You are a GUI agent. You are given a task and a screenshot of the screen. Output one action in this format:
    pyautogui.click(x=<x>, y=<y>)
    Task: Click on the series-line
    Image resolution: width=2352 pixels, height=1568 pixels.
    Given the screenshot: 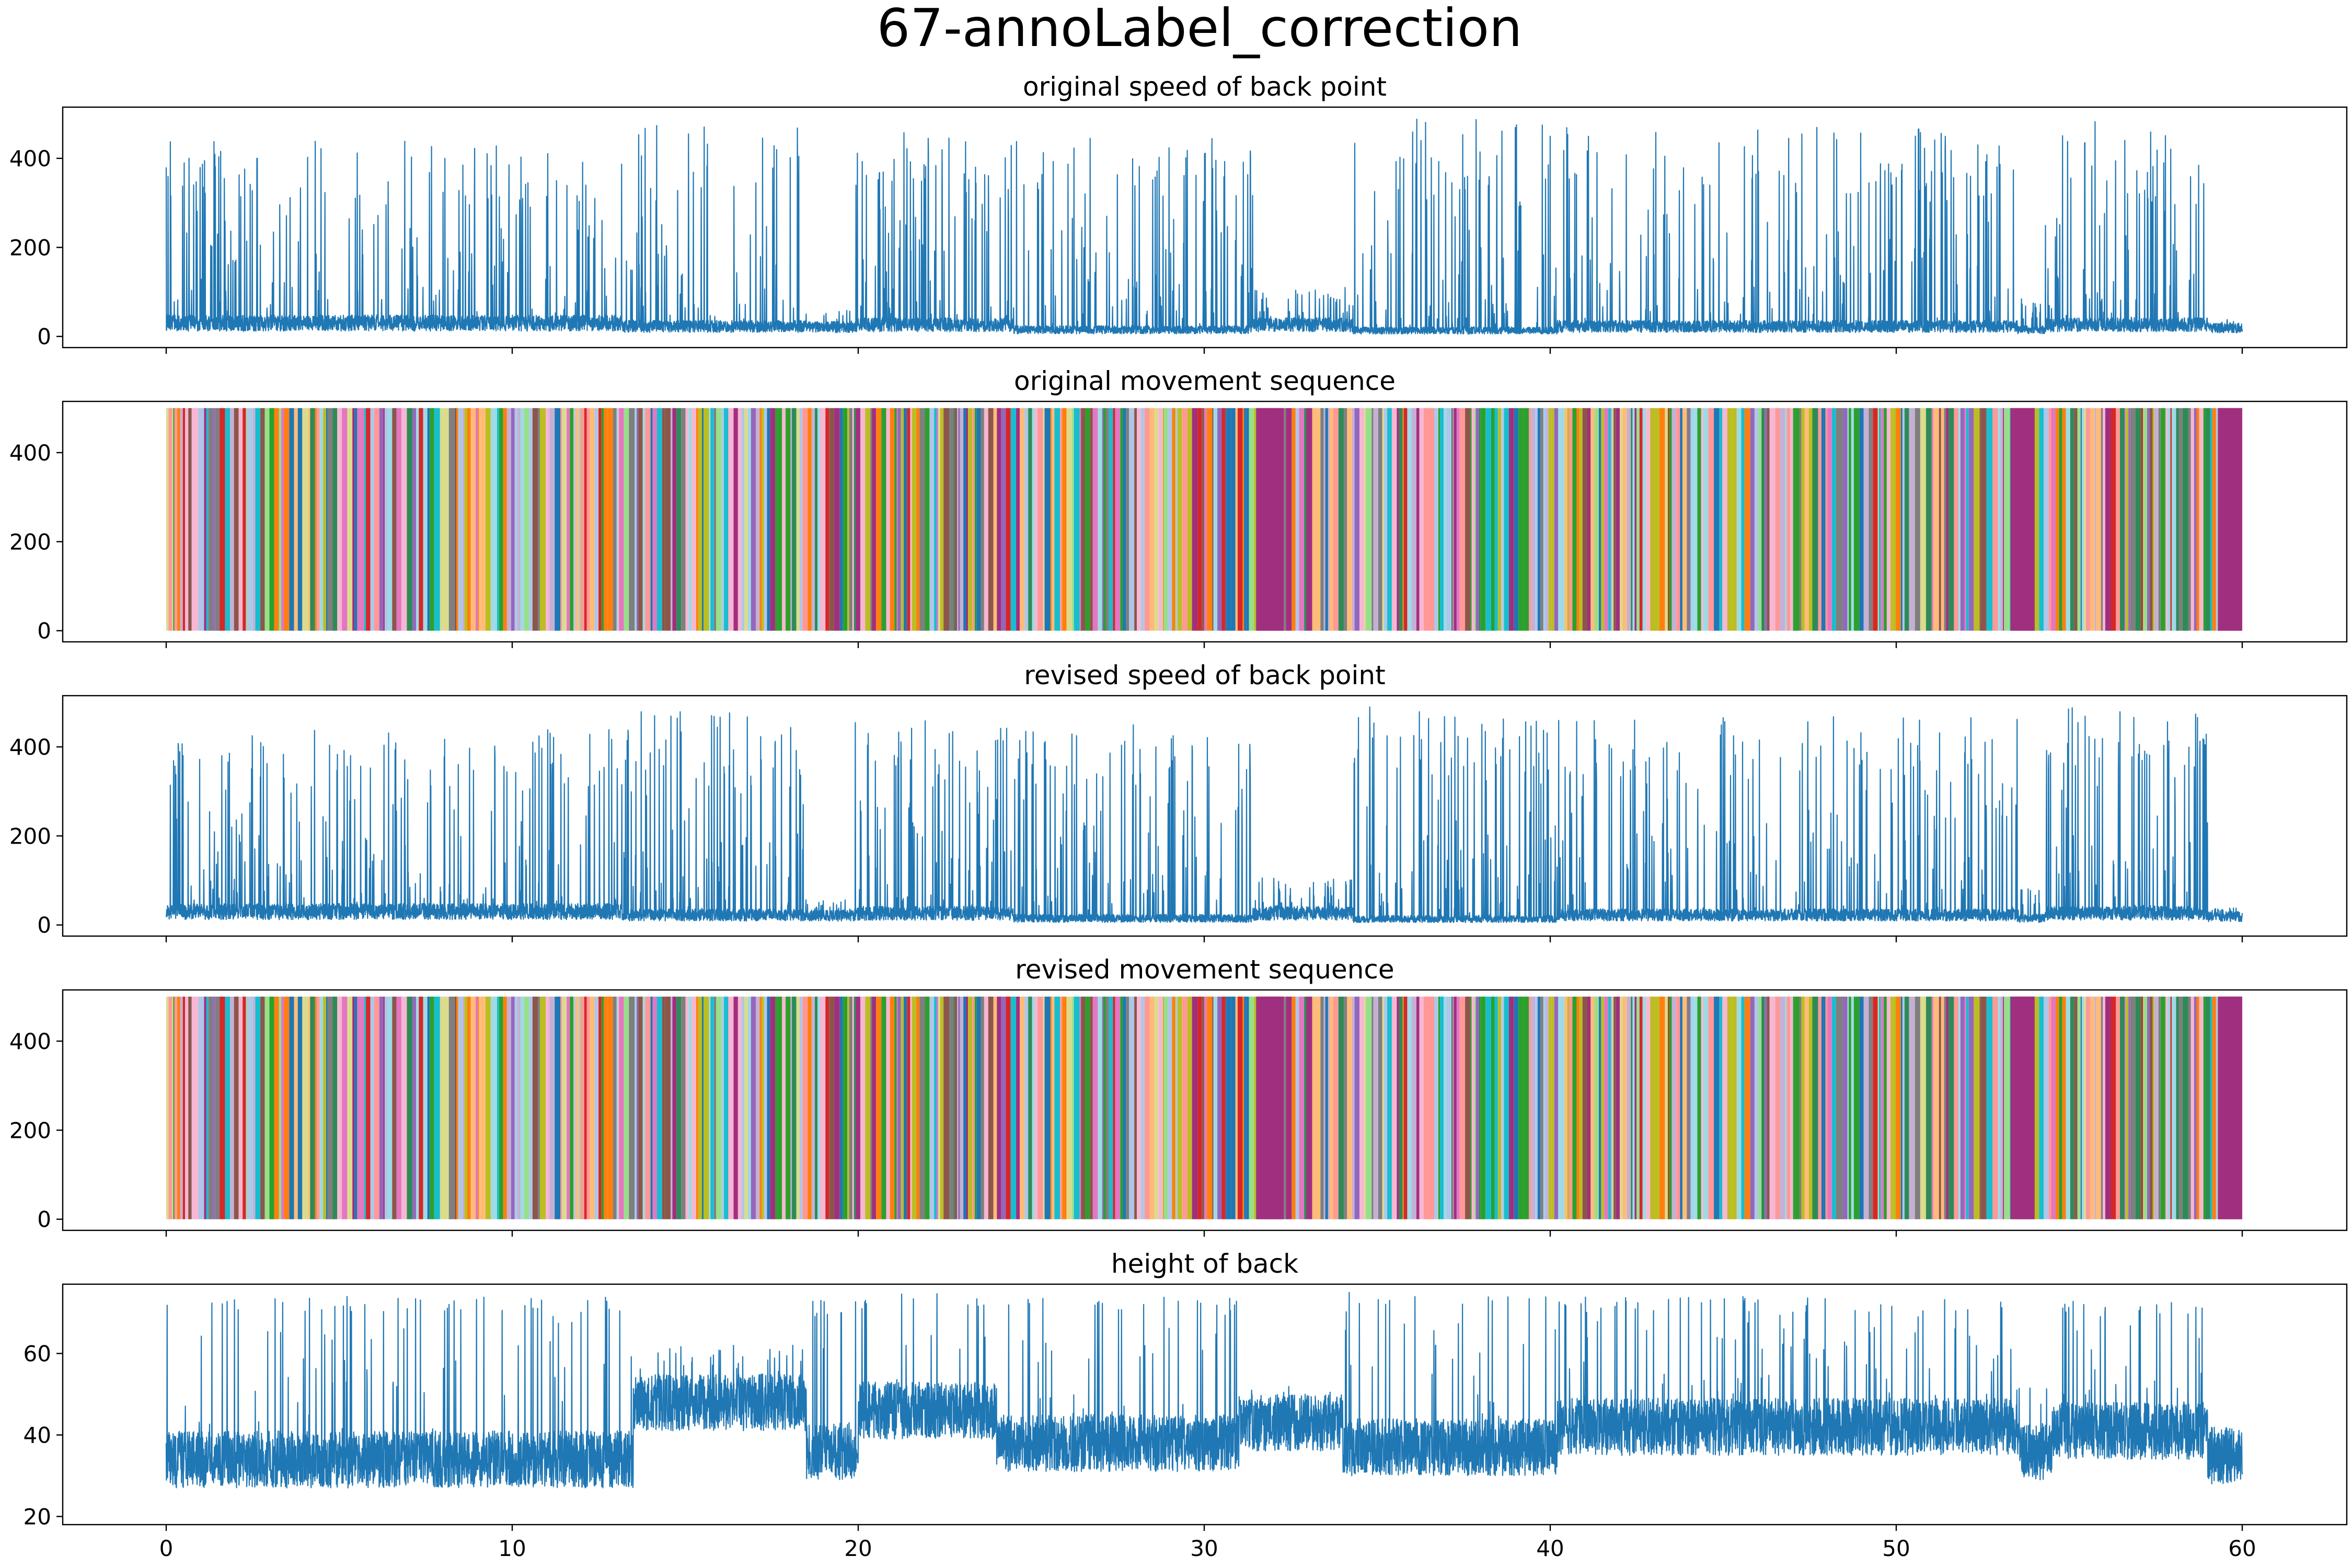 What is the action you would take?
    pyautogui.click(x=1204, y=1390)
    